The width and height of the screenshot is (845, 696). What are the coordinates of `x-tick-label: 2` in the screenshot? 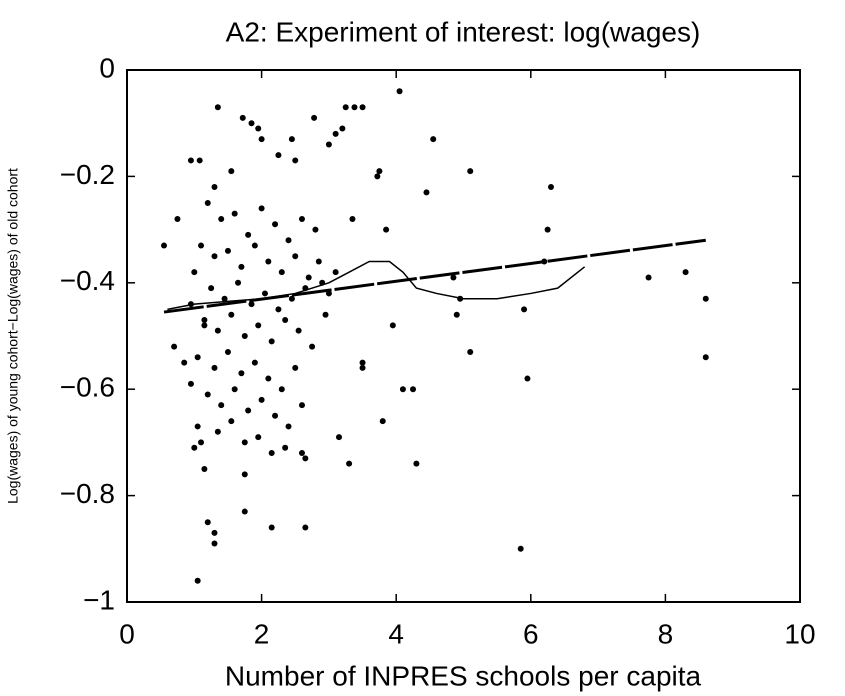 It's located at (262, 633).